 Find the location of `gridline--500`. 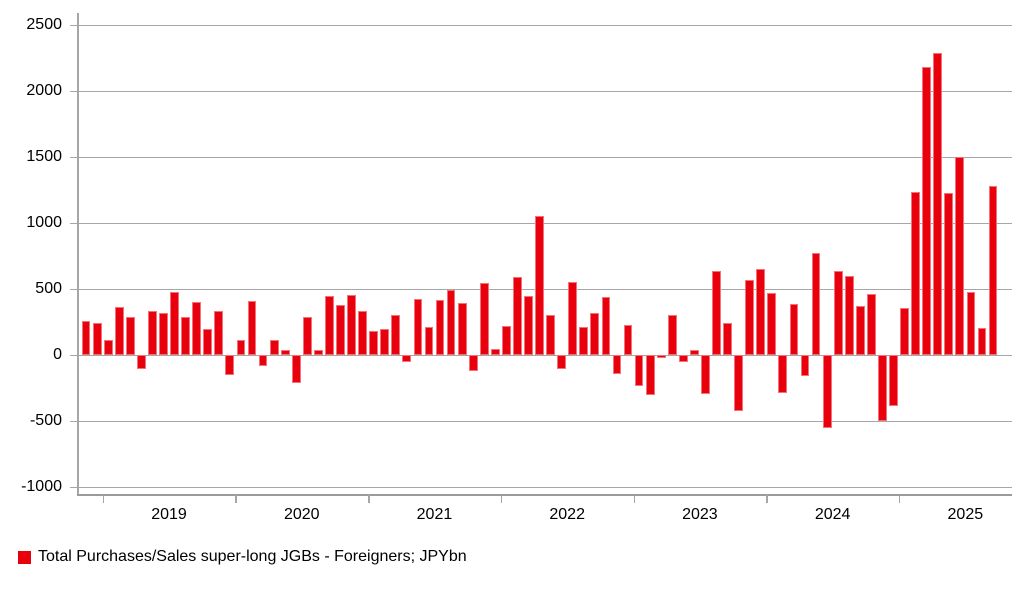

gridline--500 is located at coordinates (544, 421).